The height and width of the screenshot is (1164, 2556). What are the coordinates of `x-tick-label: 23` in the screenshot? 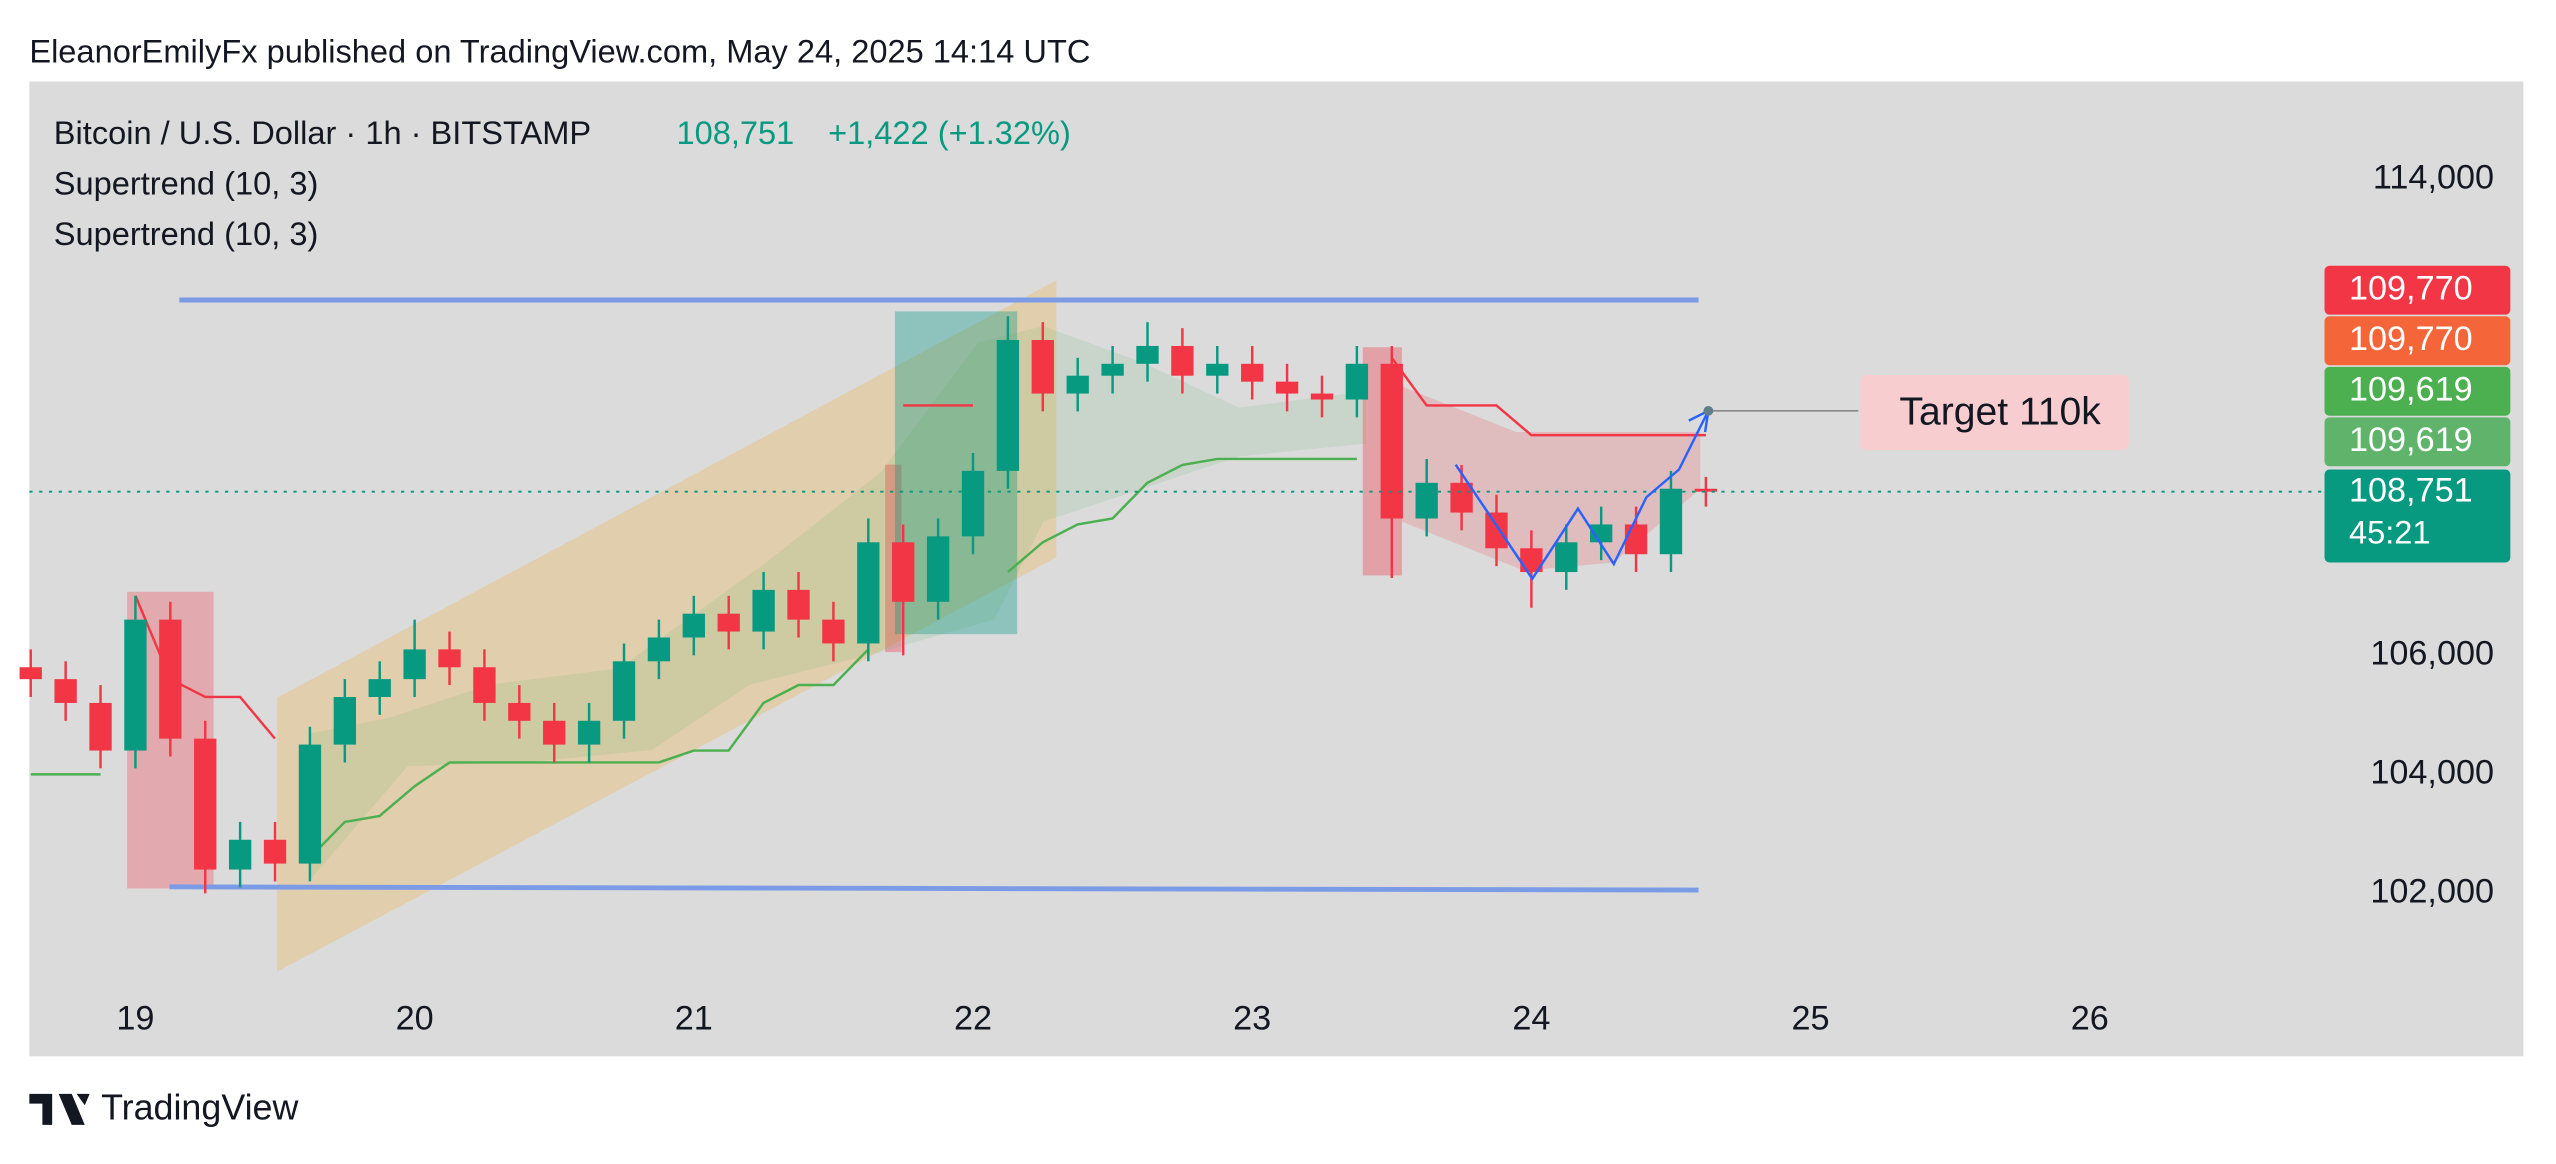 It's located at (1252, 1019).